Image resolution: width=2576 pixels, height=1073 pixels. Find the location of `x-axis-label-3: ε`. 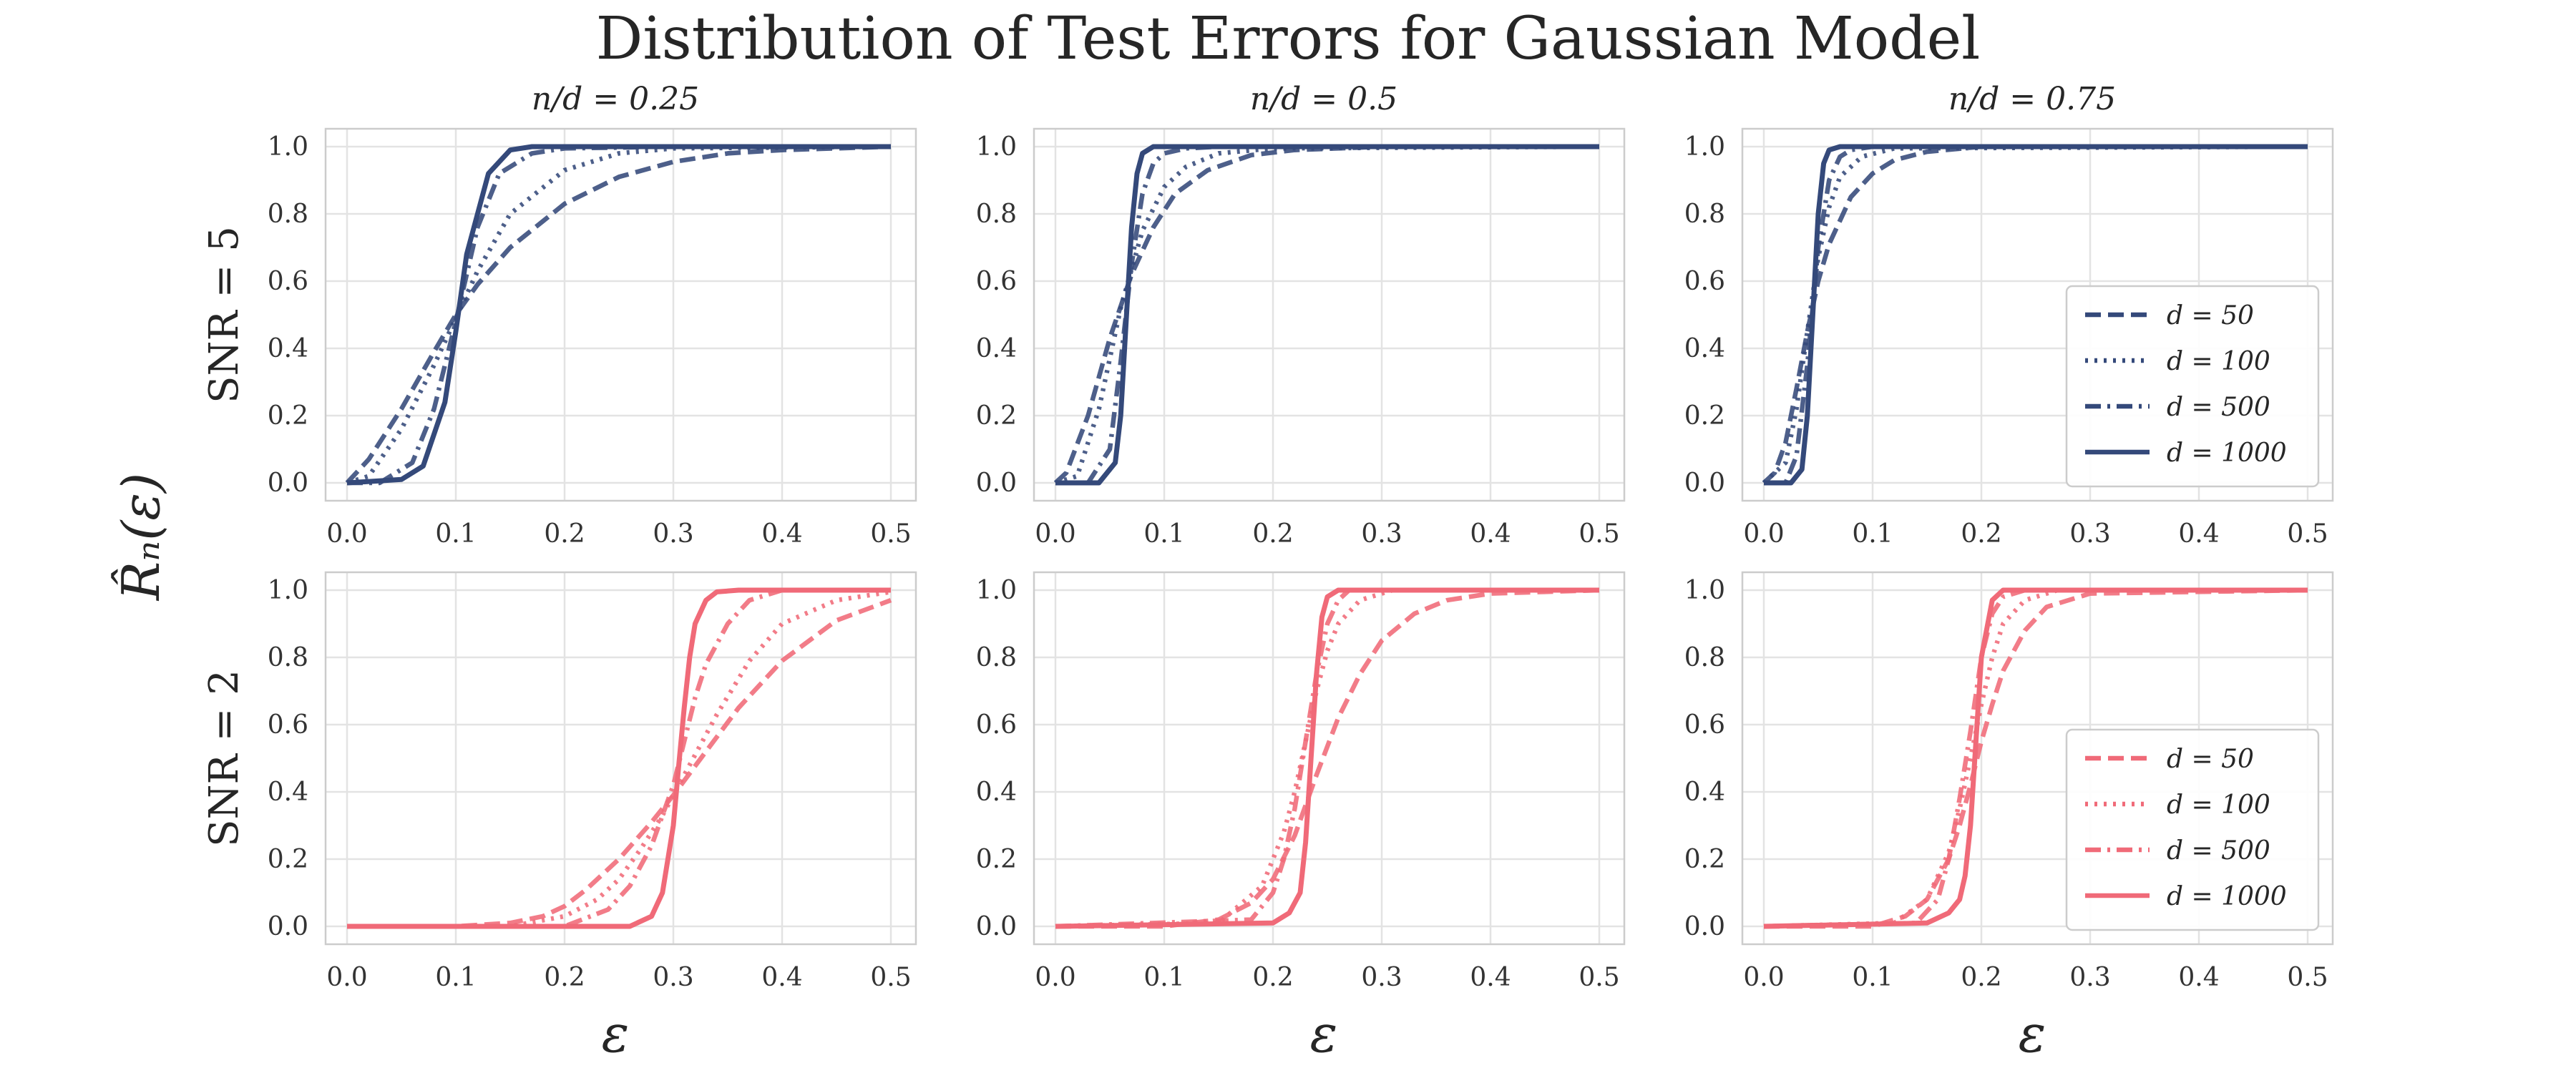

x-axis-label-3: ε is located at coordinates (2032, 1034).